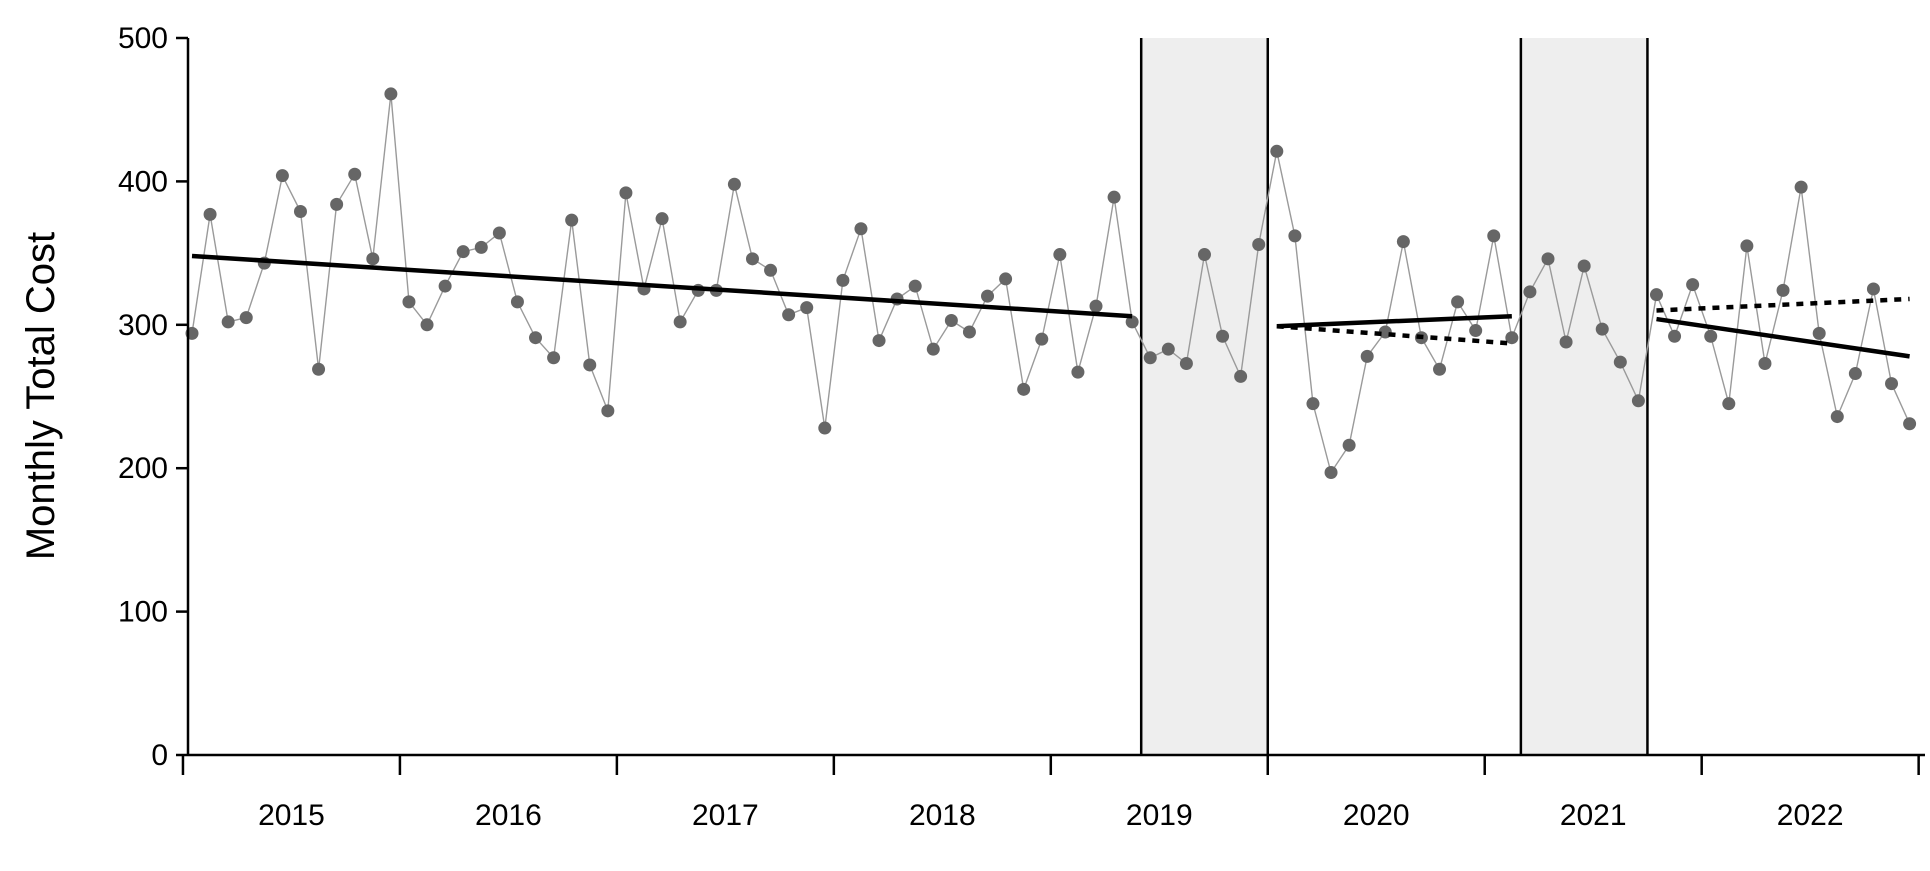 The image size is (1930, 871). Describe the element at coordinates (1159, 815) in the screenshot. I see `x-tick-label: 2019` at that location.